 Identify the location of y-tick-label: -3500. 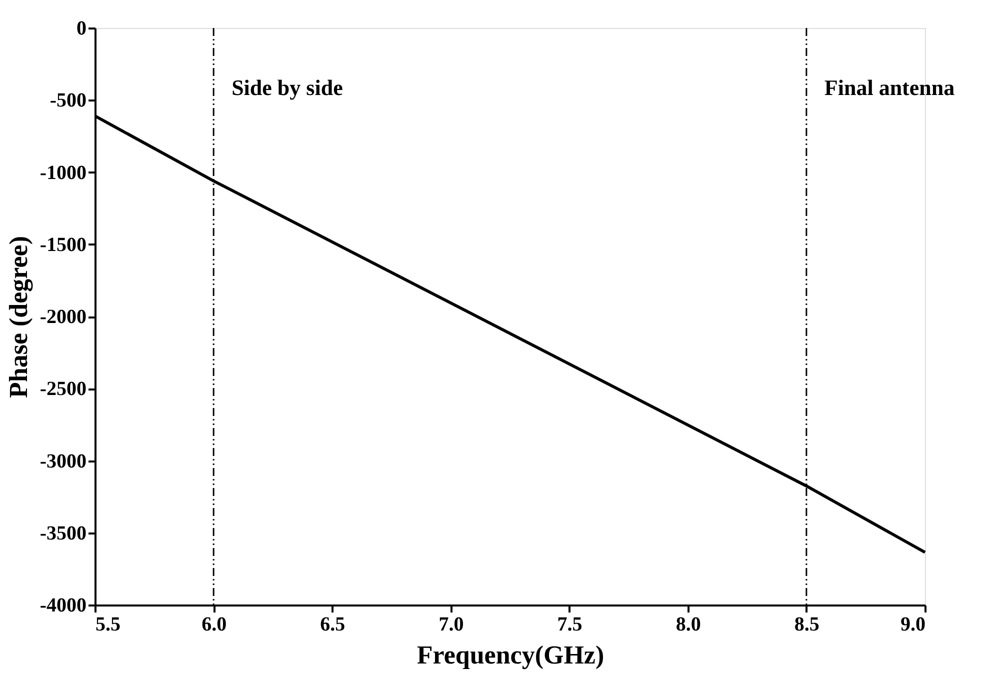
(63, 533).